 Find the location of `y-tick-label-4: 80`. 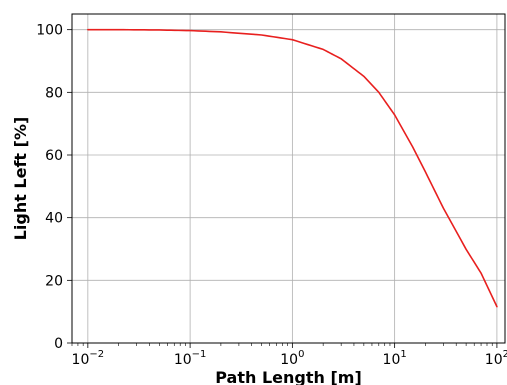

y-tick-label-4: 80 is located at coordinates (54, 93).